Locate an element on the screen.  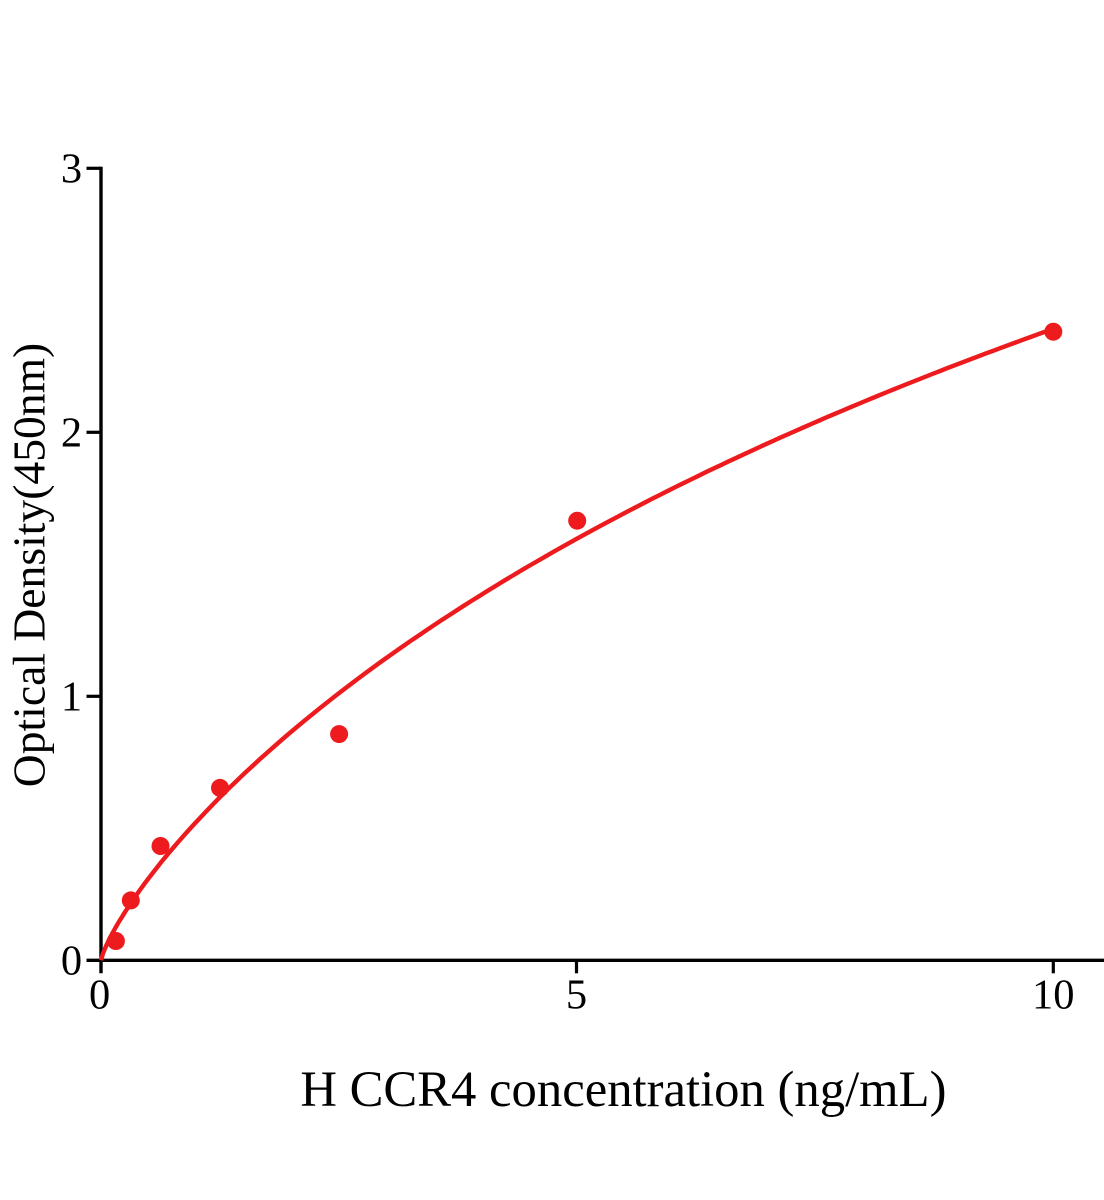
svg-text: 10 is located at coordinates (1053, 994).